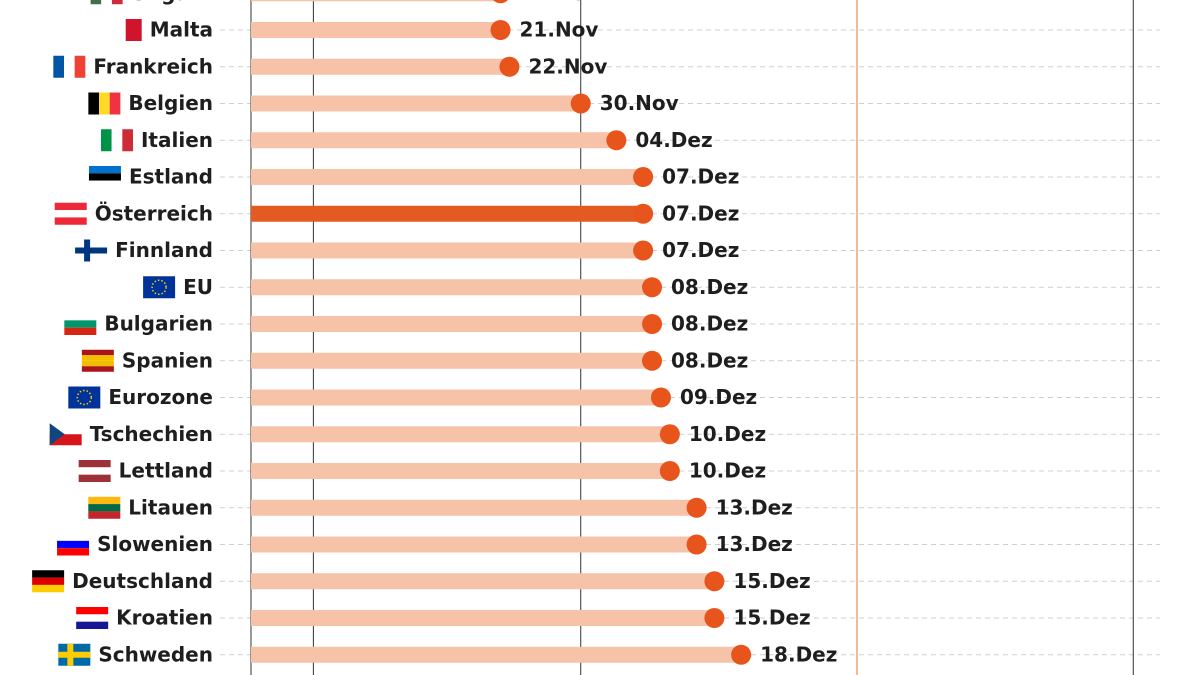  What do you see at coordinates (164, 250) in the screenshot?
I see `category-label: Finnland` at bounding box center [164, 250].